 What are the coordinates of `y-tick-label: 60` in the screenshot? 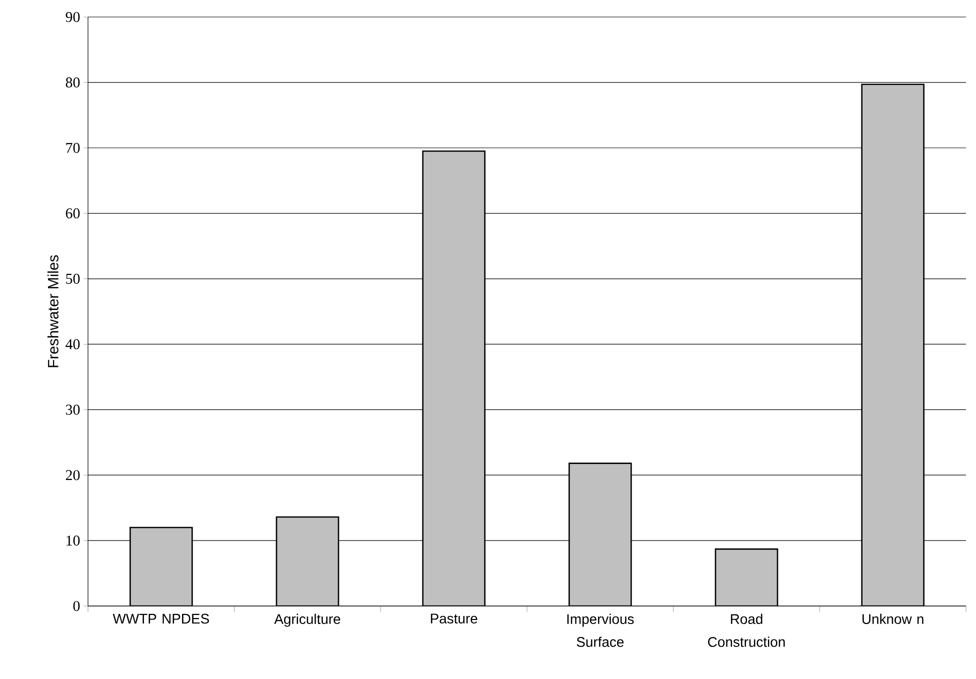 It's located at (73, 213).